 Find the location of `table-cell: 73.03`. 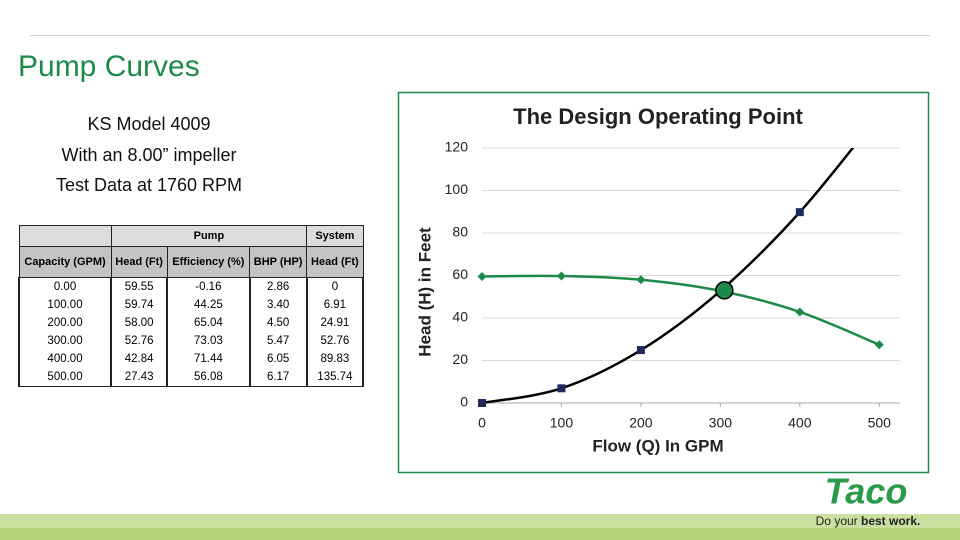

table-cell: 73.03 is located at coordinates (208, 341).